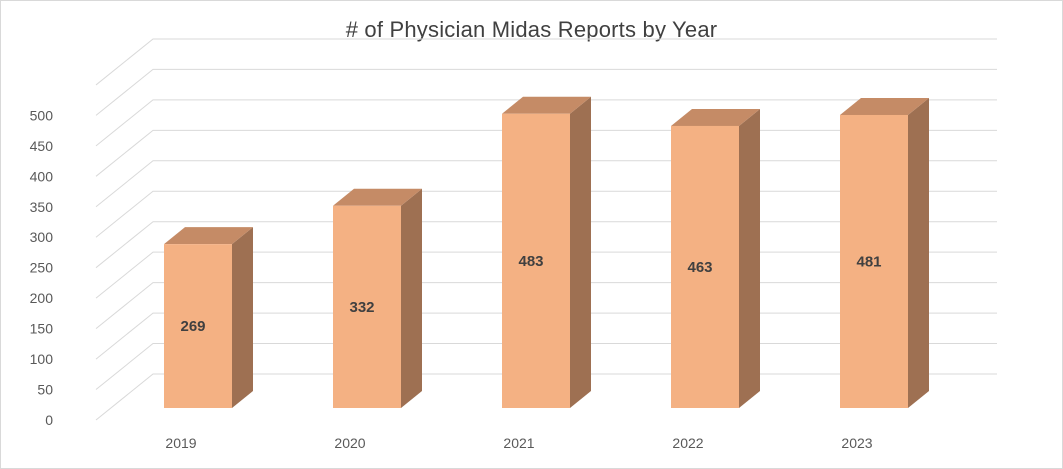 The width and height of the screenshot is (1063, 469). What do you see at coordinates (868, 261) in the screenshot?
I see `data-label: 481` at bounding box center [868, 261].